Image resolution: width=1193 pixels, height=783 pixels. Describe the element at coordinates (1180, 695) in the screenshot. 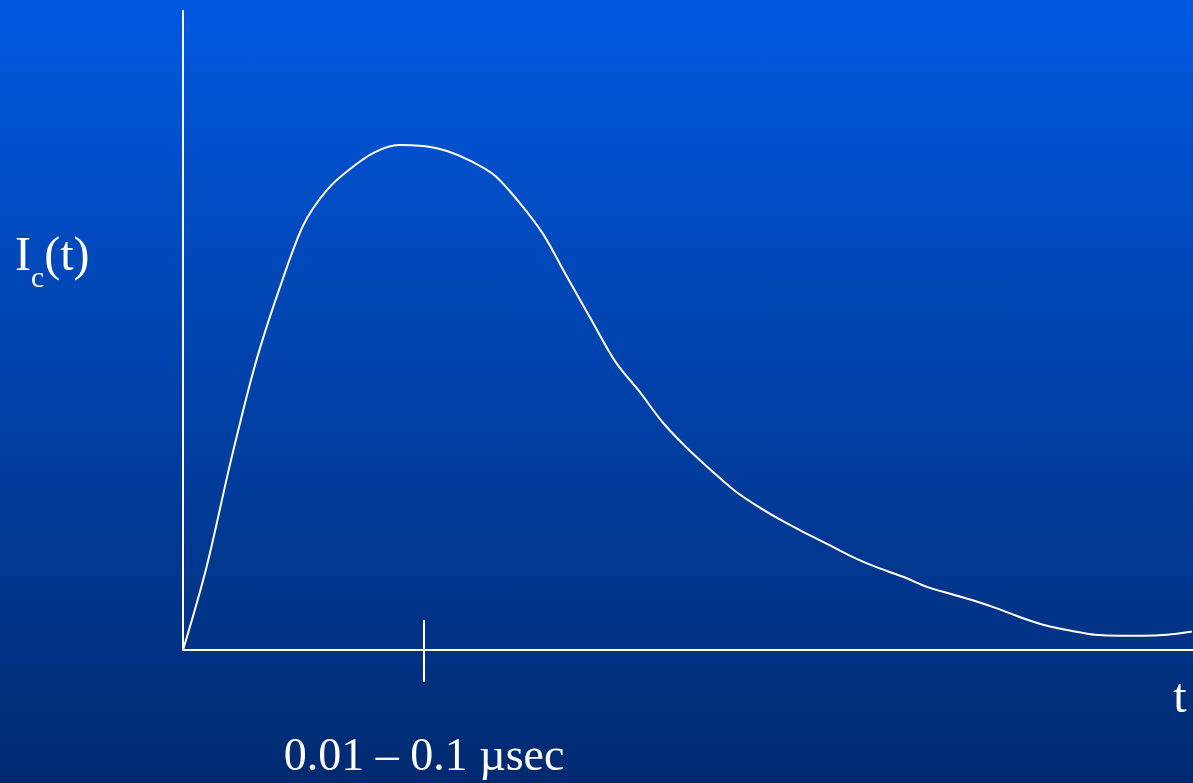

I see `x-axis-title: t` at that location.